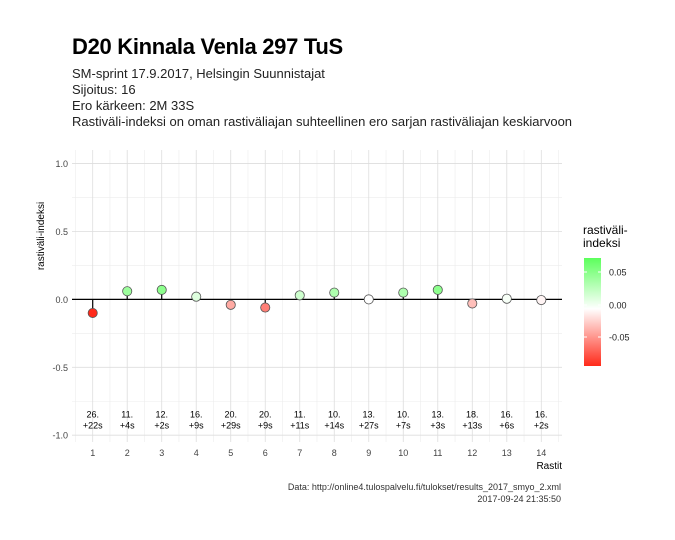 Image resolution: width=675 pixels, height=540 pixels. Describe the element at coordinates (196, 453) in the screenshot. I see `x-tick-label: 4` at that location.